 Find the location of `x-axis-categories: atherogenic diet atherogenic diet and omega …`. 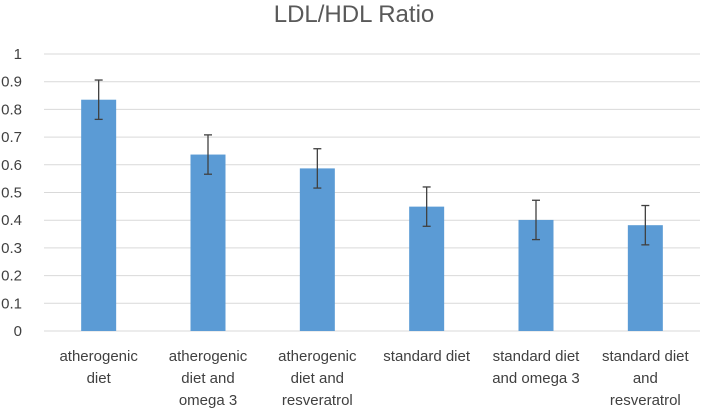

x-axis-categories: atherogenic diet atherogenic diet and omega … is located at coordinates (374, 378).